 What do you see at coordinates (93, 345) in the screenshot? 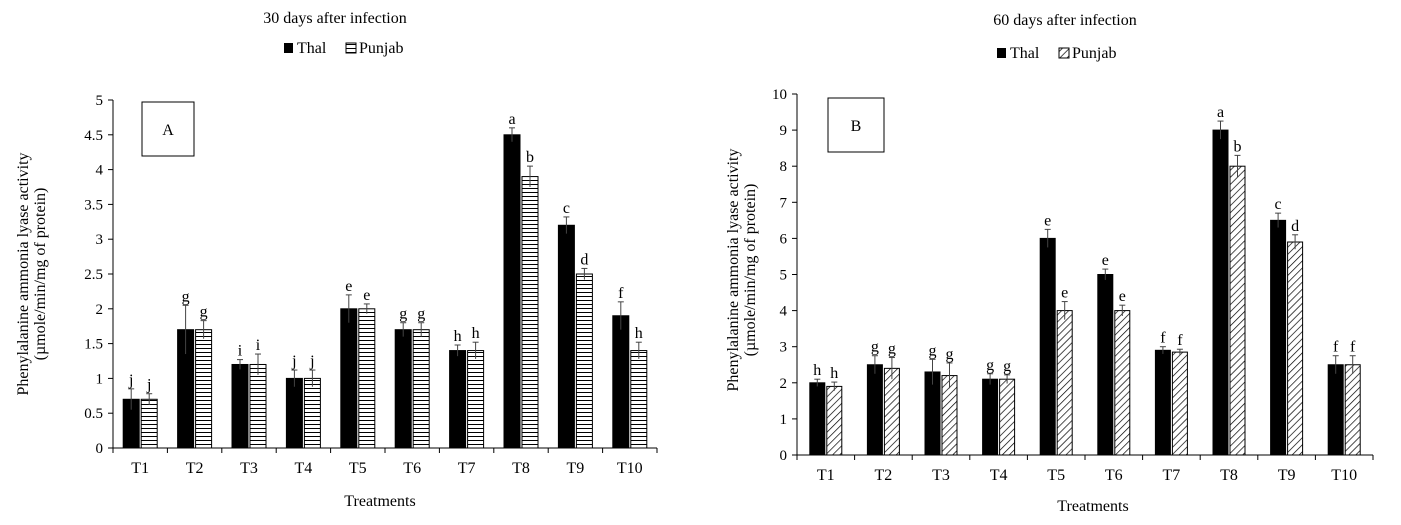
I see `y-tick-label: 1.5` at bounding box center [93, 345].